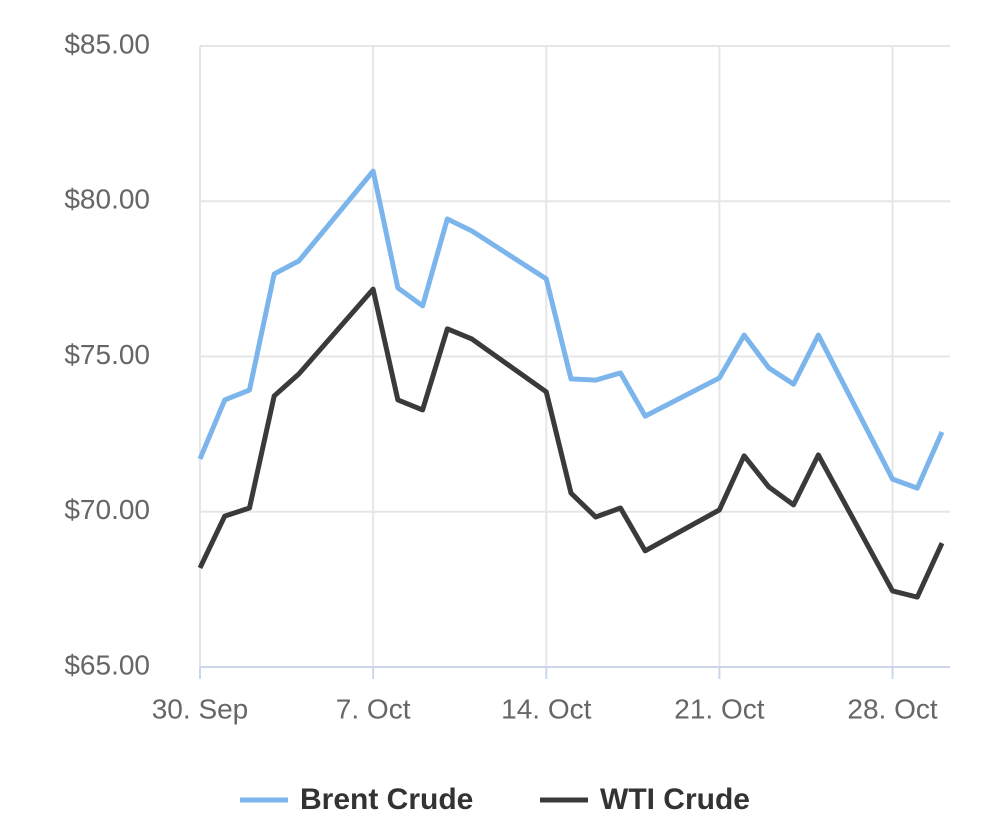 This screenshot has height=833, width=1000. Describe the element at coordinates (386, 799) in the screenshot. I see `legend-label: Brent Crude` at that location.